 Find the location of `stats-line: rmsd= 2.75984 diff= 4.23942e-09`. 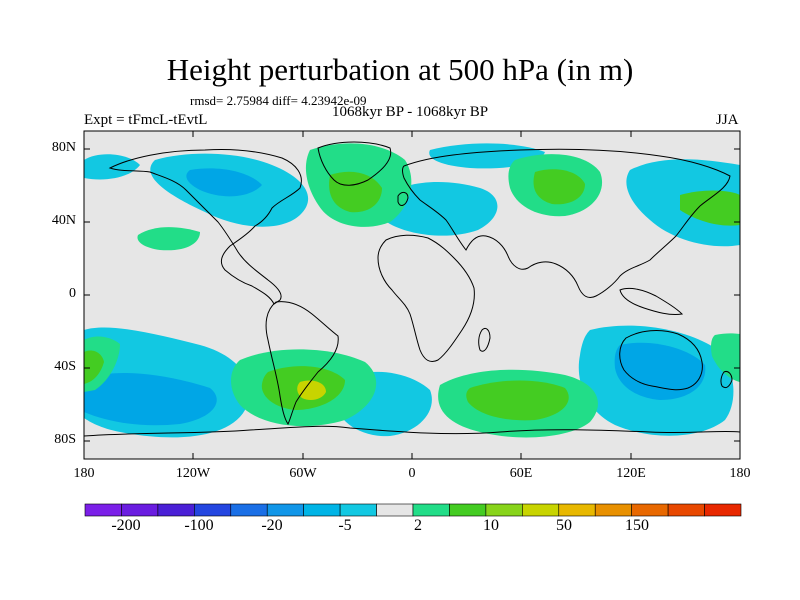

stats-line: rmsd= 2.75984 diff= 4.23942e-09 is located at coordinates (278, 100).